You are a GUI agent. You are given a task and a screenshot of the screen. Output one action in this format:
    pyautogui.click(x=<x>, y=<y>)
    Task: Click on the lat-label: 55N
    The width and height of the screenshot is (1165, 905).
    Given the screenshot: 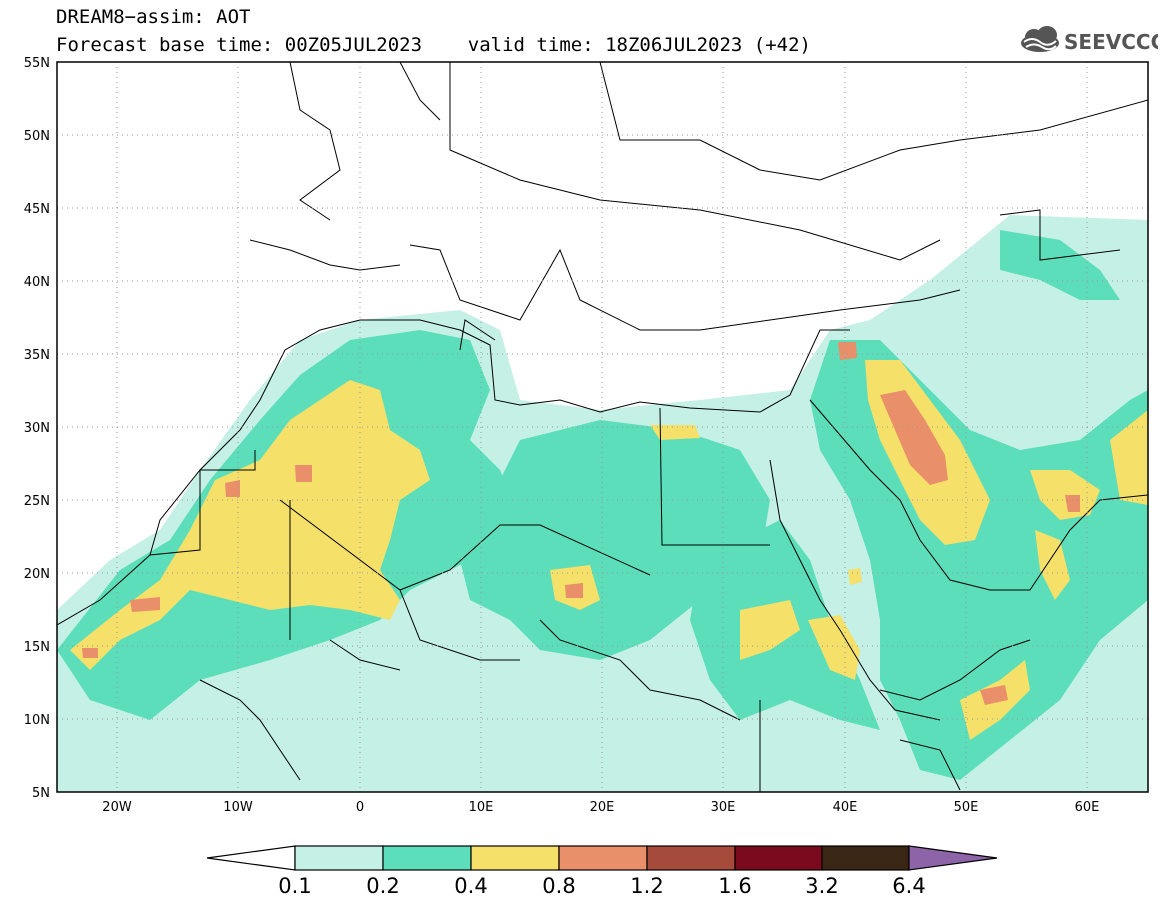 What is the action you would take?
    pyautogui.click(x=37, y=63)
    